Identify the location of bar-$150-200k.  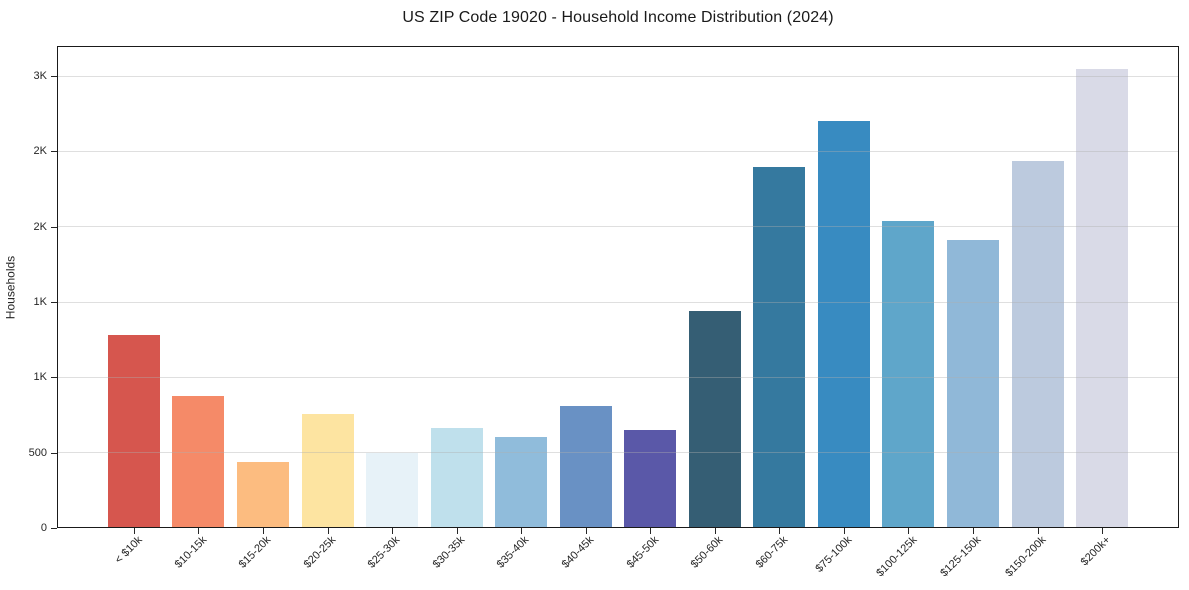
(1037, 344).